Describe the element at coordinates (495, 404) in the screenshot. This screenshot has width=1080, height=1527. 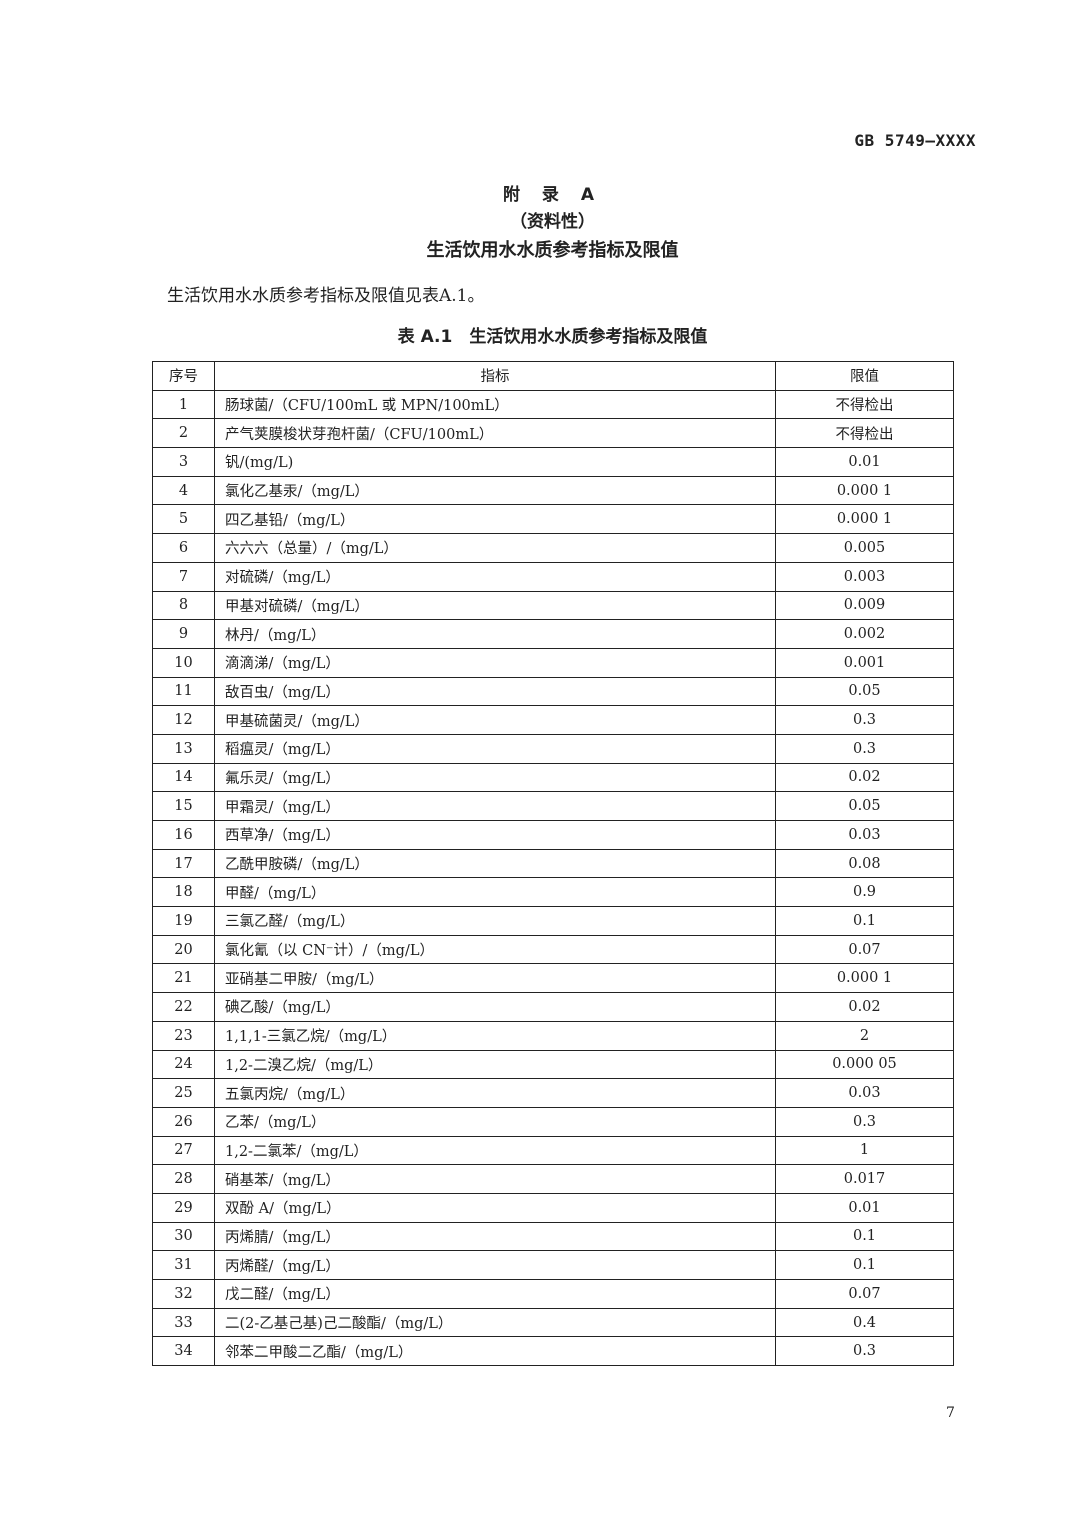
I see `cell-indicator: 肠球菌/（CFU/100mL 或 MPN/100mL）` at that location.